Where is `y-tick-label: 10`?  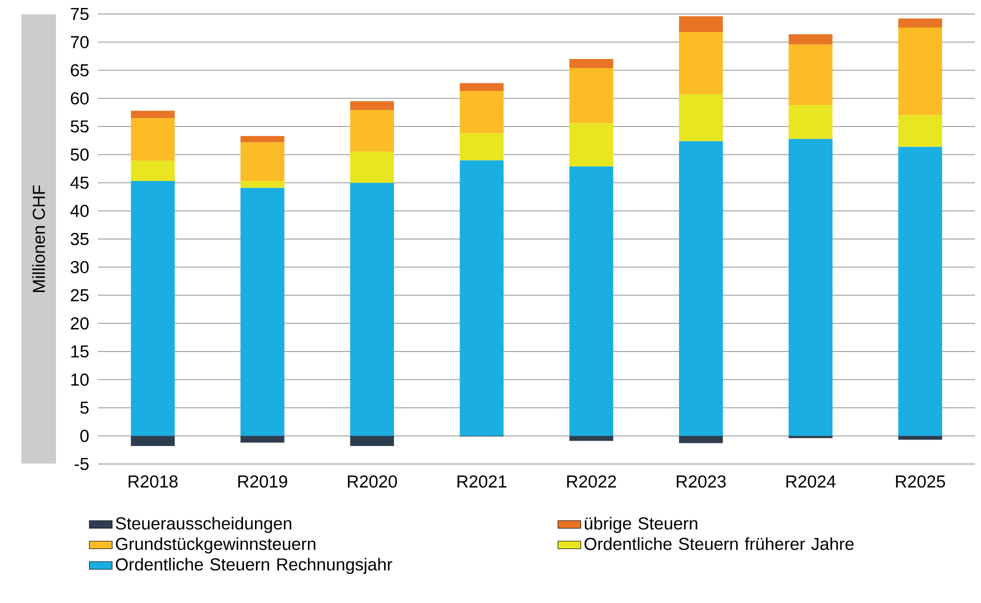
y-tick-label: 10 is located at coordinates (80, 379).